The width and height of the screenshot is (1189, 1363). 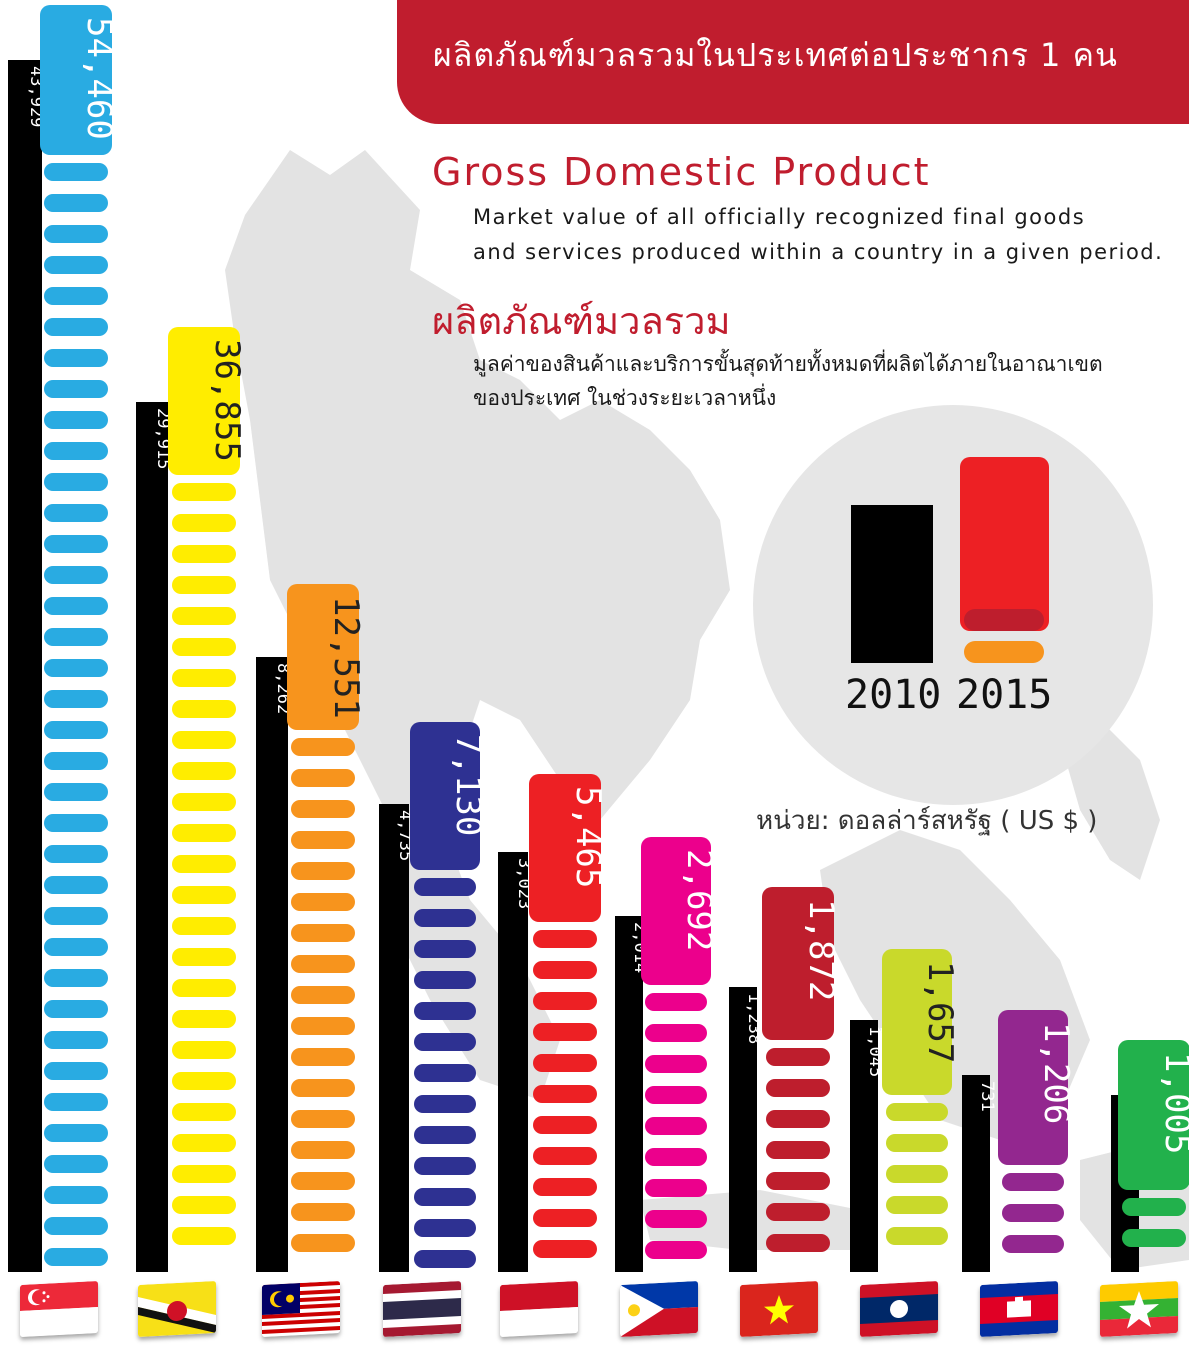 What do you see at coordinates (59, 1309) in the screenshot?
I see `singapore-flag` at bounding box center [59, 1309].